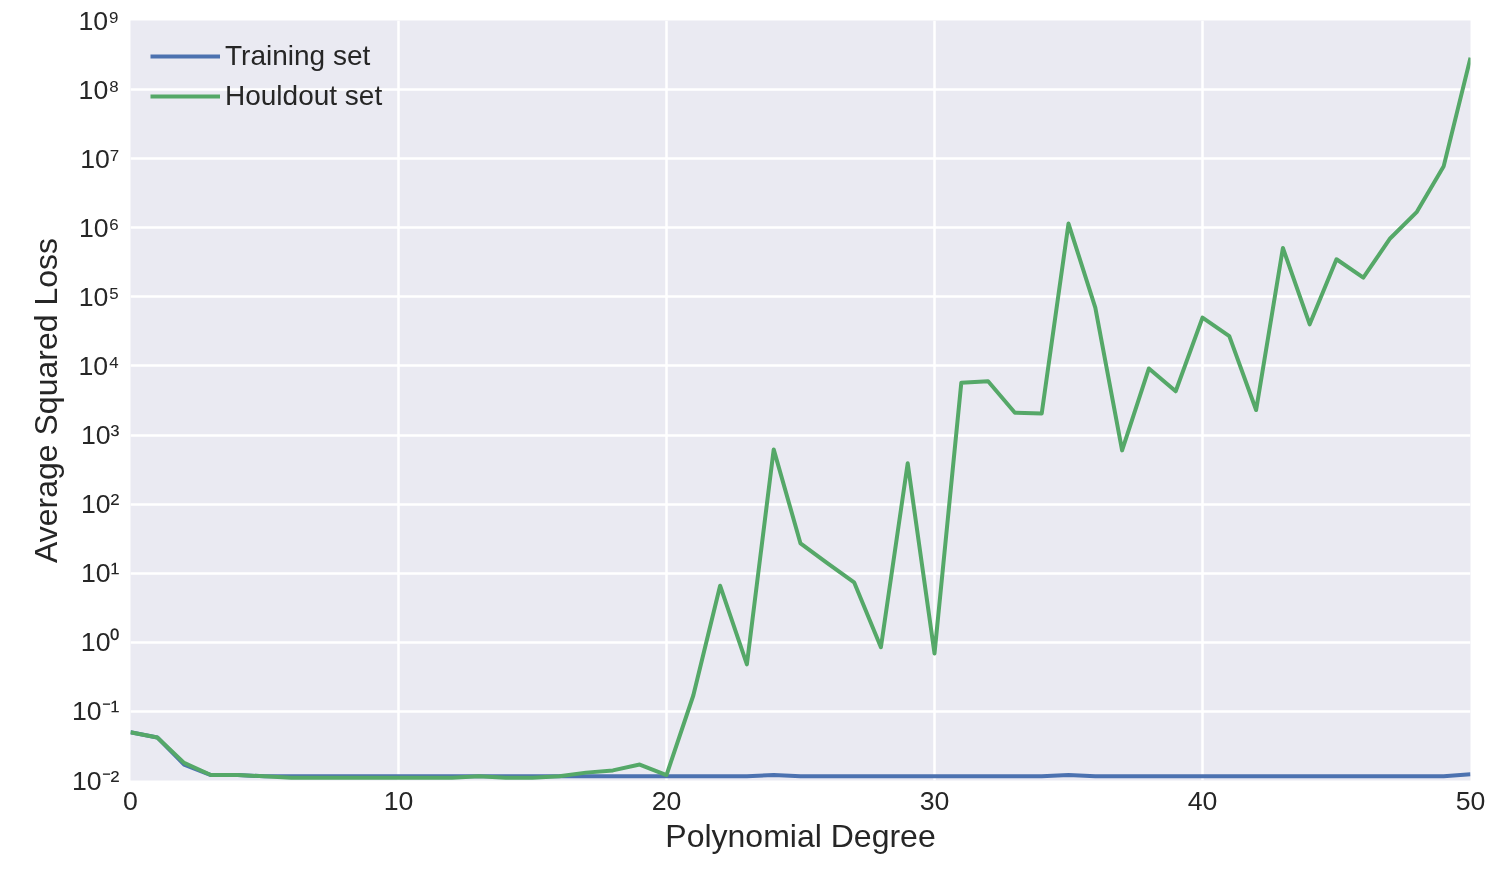 Image resolution: width=1508 pixels, height=896 pixels. I want to click on y-tick-label: 10⁷, so click(100, 158).